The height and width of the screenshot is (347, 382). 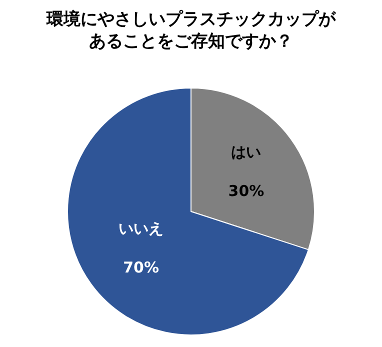 I want to click on slice-label: はい, so click(x=246, y=151).